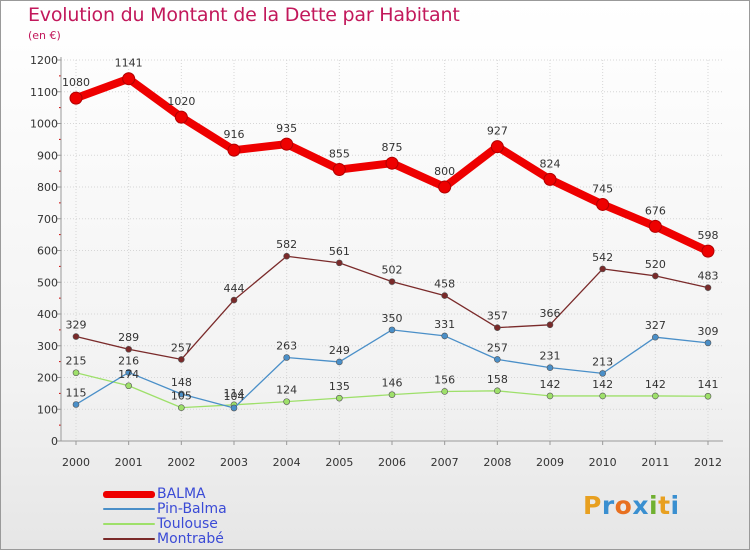 Image resolution: width=750 pixels, height=550 pixels. Describe the element at coordinates (47, 155) in the screenshot. I see `y-tick-label: 900` at that location.